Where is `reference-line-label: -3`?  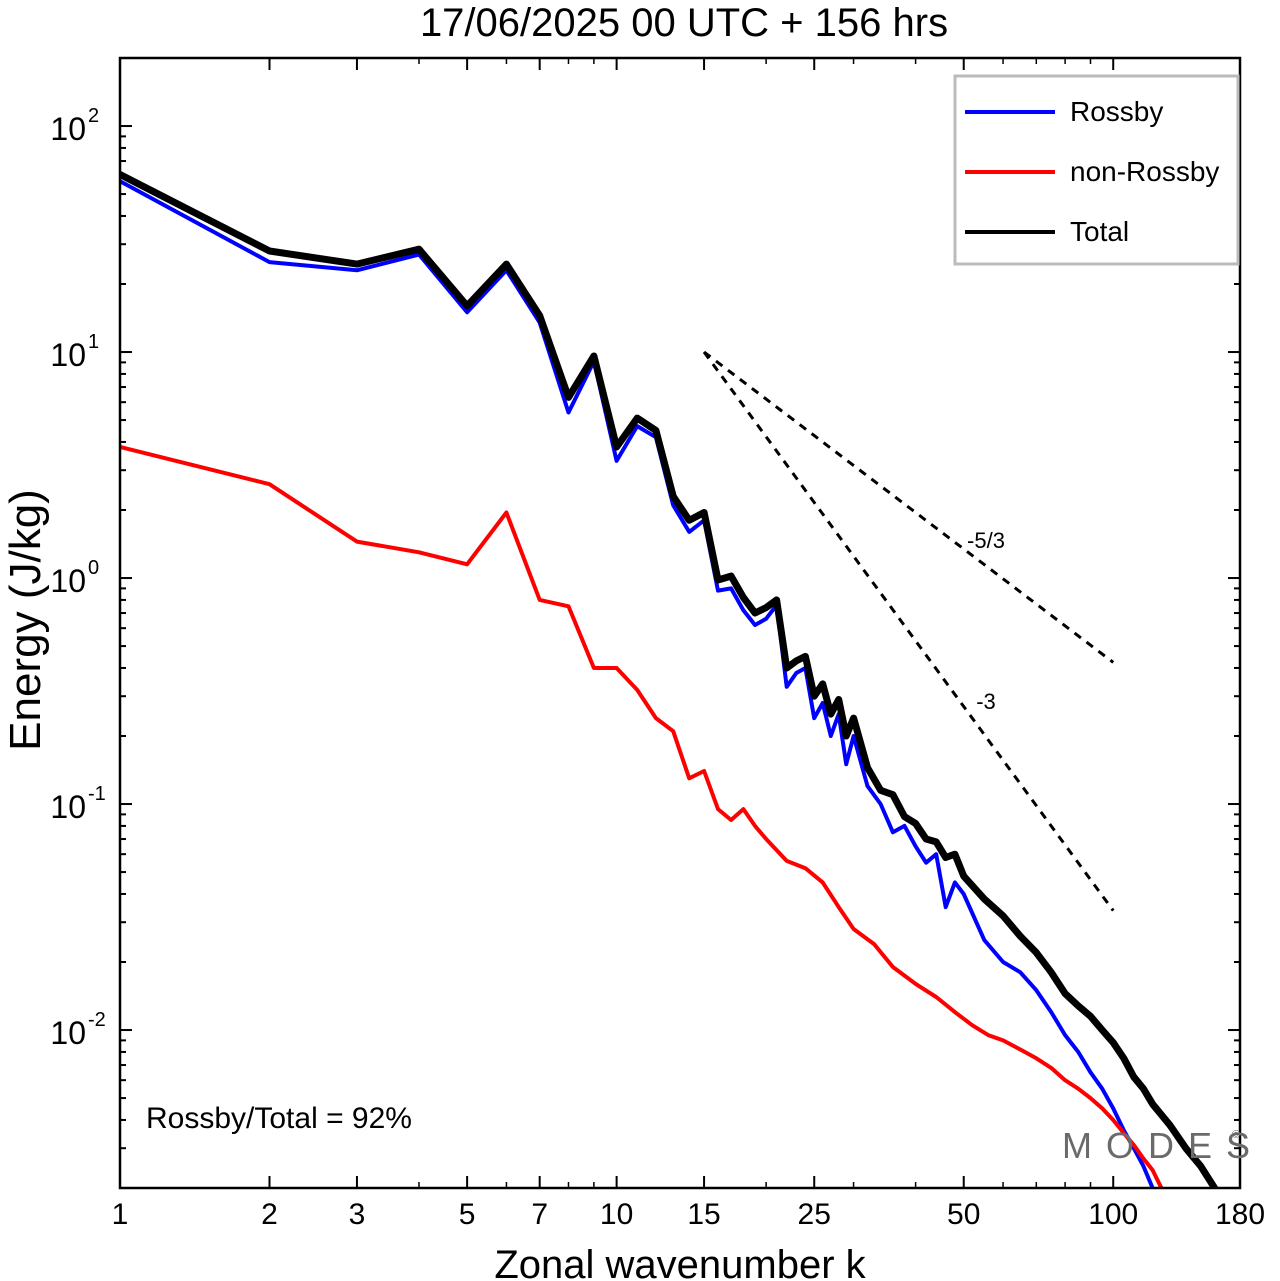 reference-line-label: -3 is located at coordinates (986, 701).